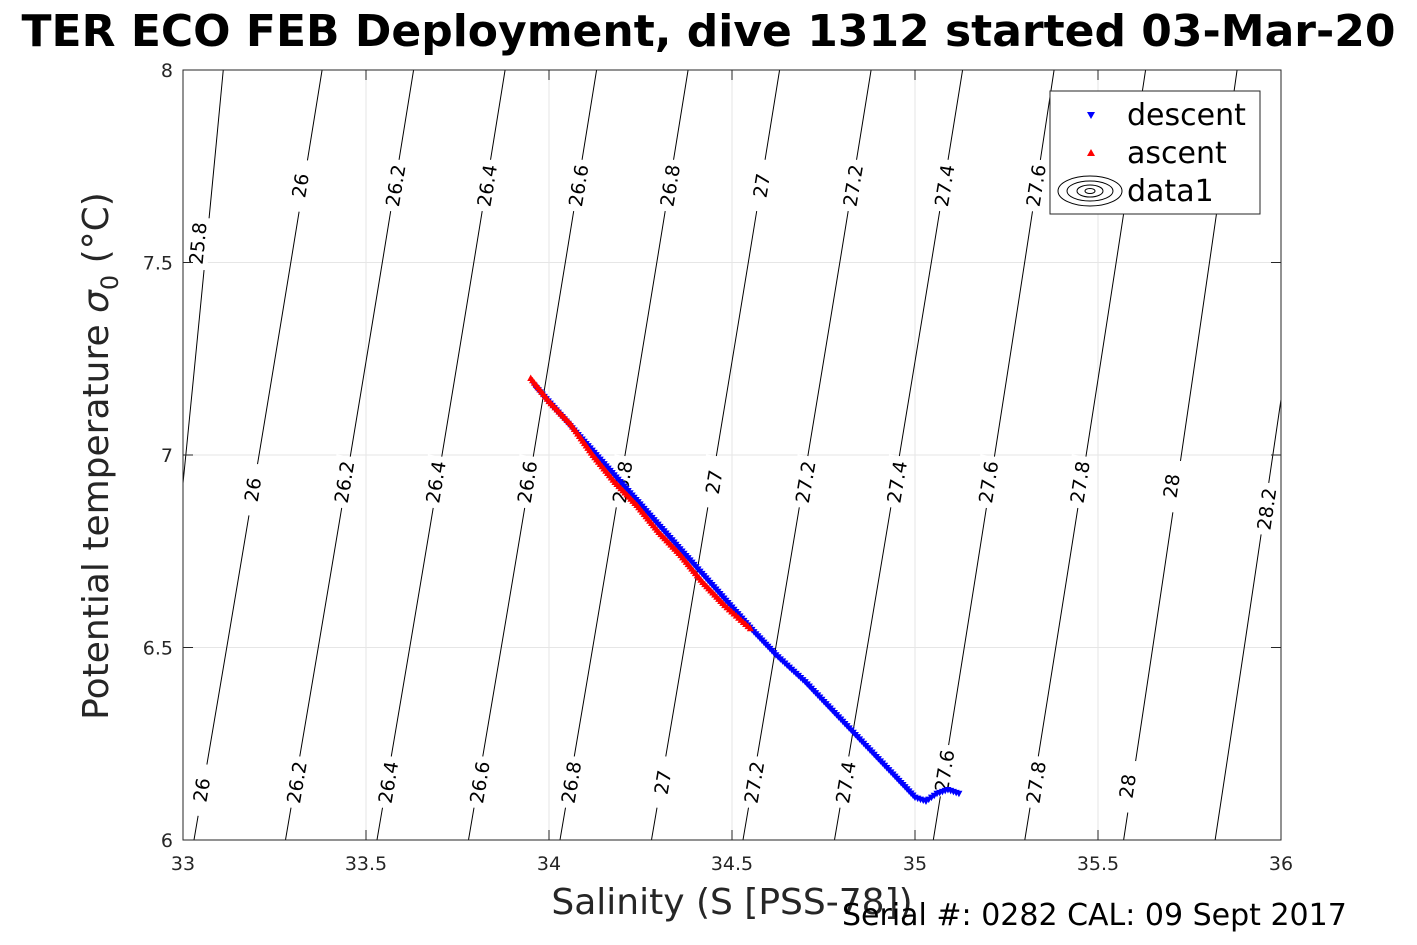 The height and width of the screenshot is (945, 1417). What do you see at coordinates (915, 864) in the screenshot?
I see `x-tick-label: 35` at bounding box center [915, 864].